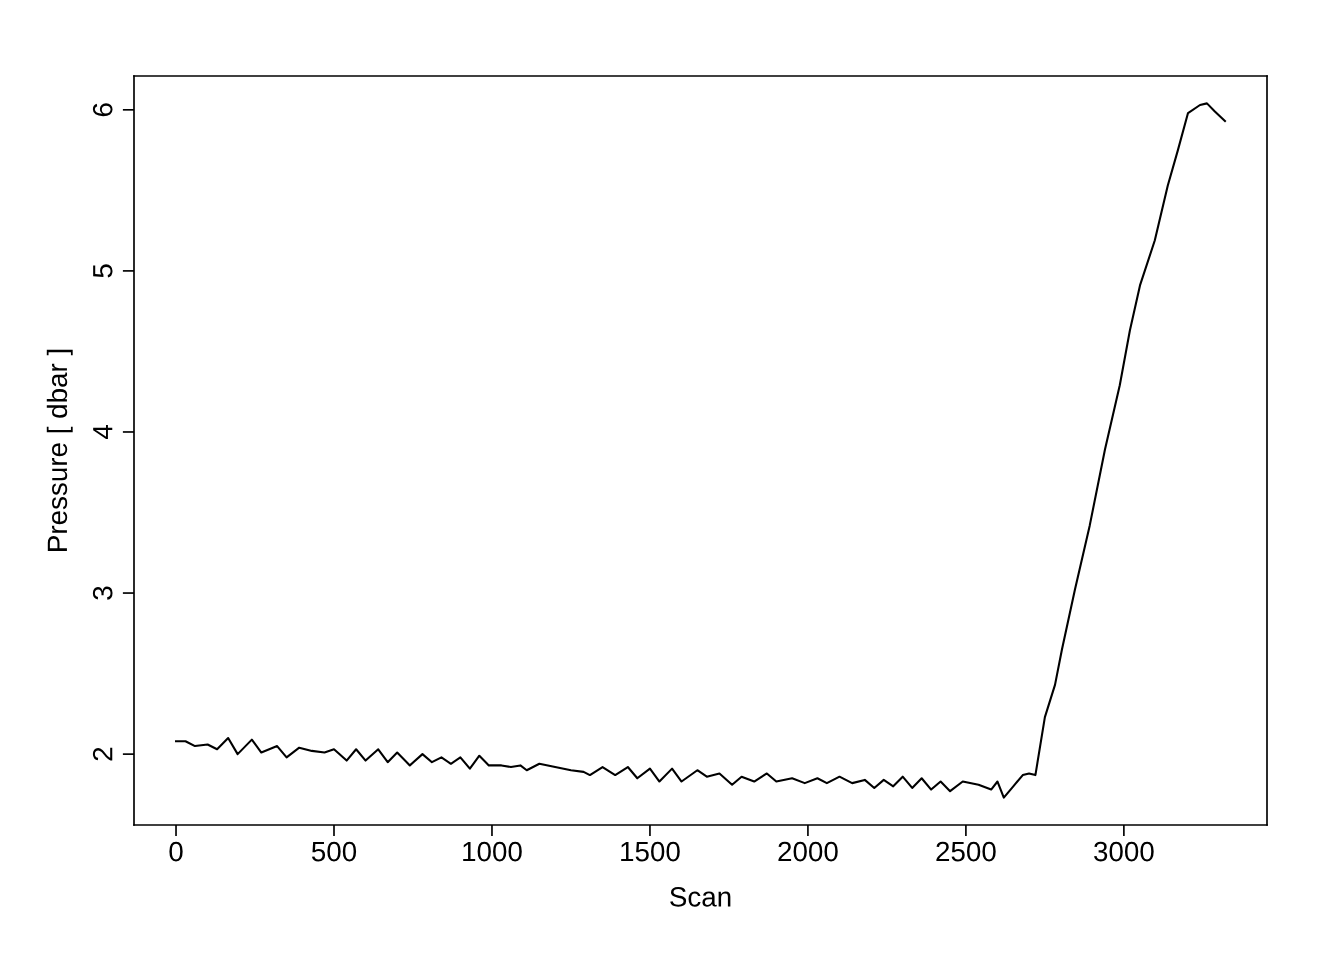  Describe the element at coordinates (700, 897) in the screenshot. I see `x-axis-title: Scan` at that location.